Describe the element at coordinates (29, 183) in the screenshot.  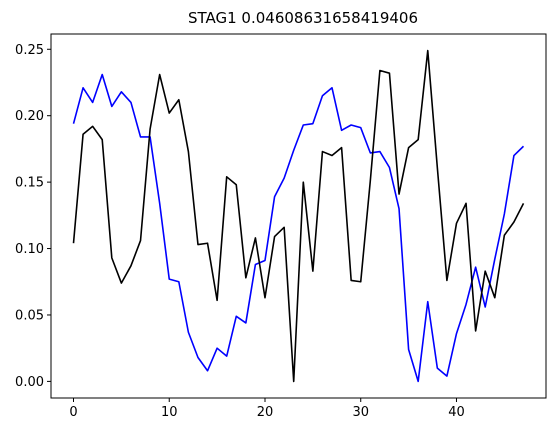
I see `y-tick-label: 0.15` at that location.